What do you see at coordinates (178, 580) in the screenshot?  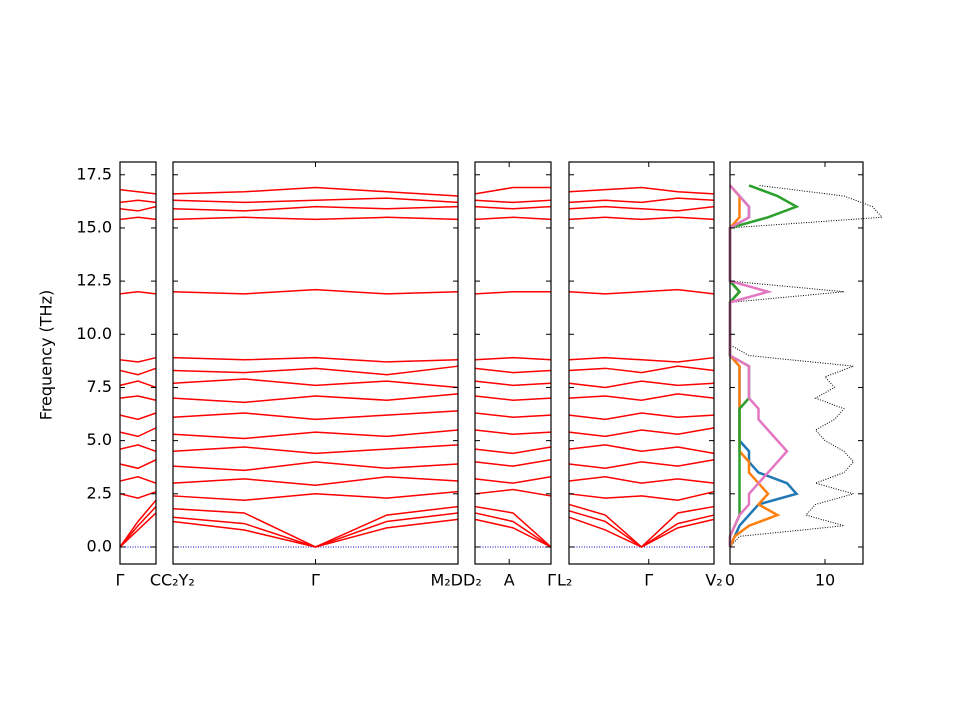 I see `x-tick-label: C₂Y₂` at bounding box center [178, 580].